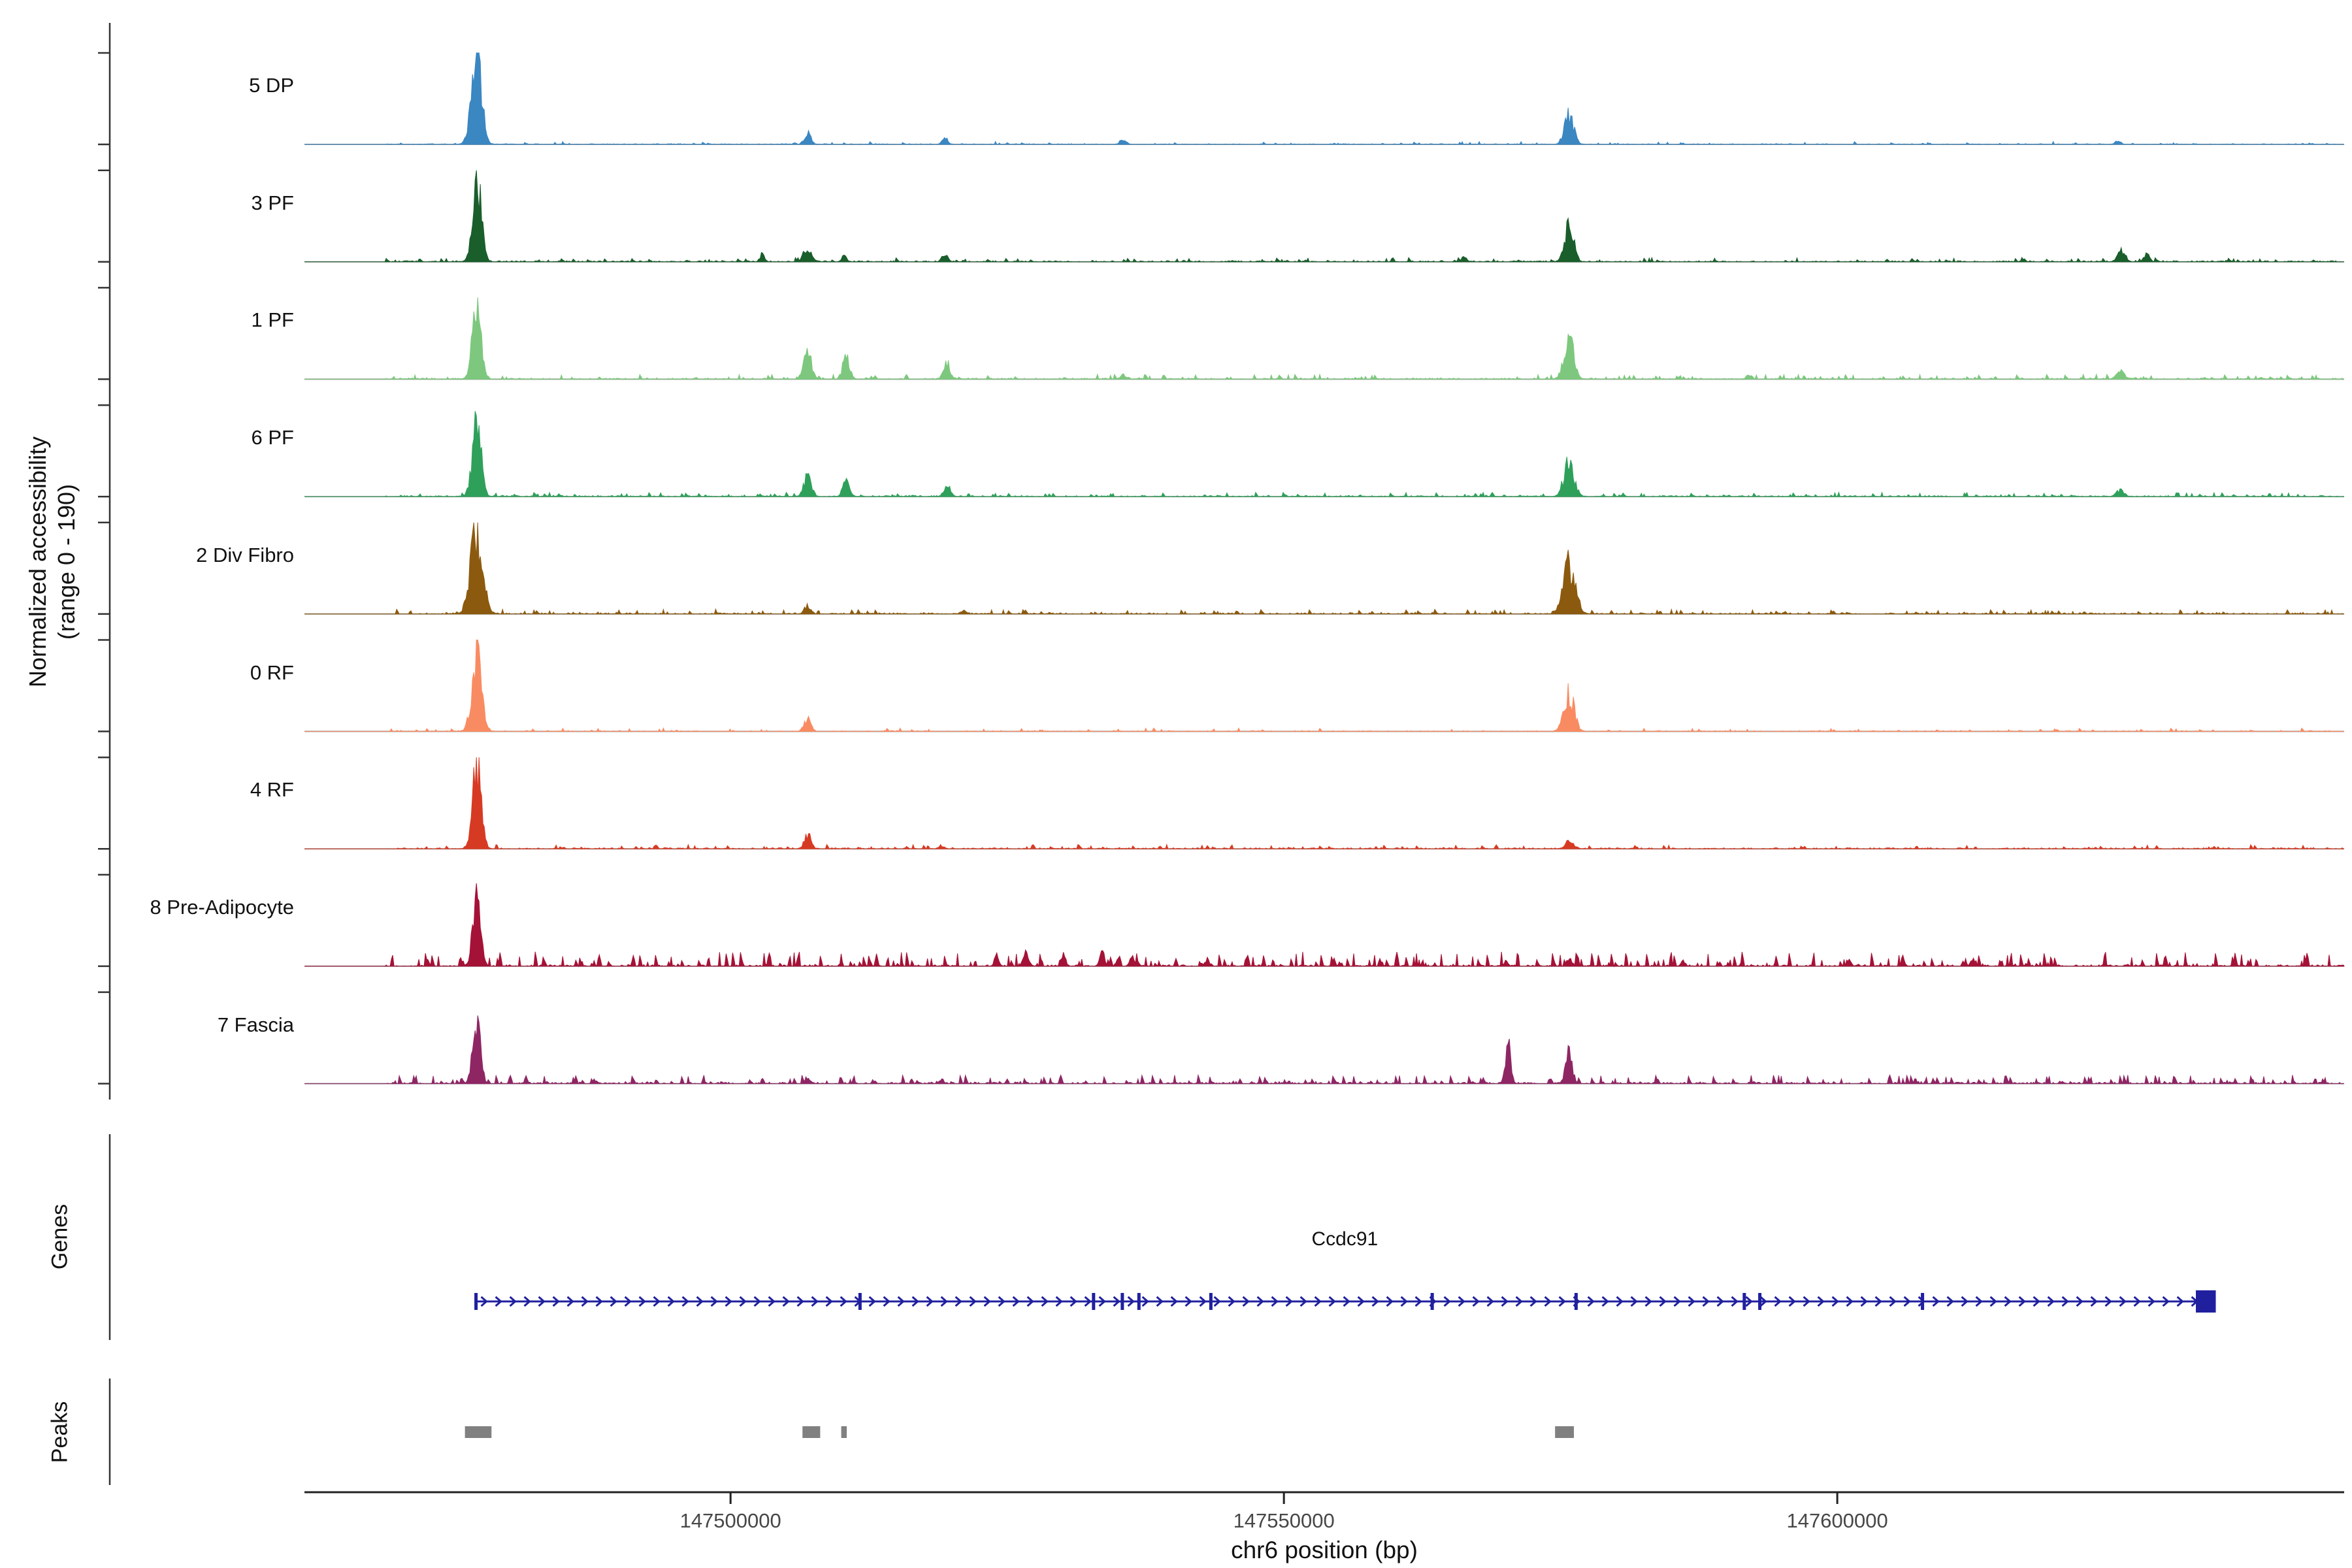 The width and height of the screenshot is (2352, 1568). I want to click on y-axis-label-line2: (range 0 - 190), so click(66, 561).